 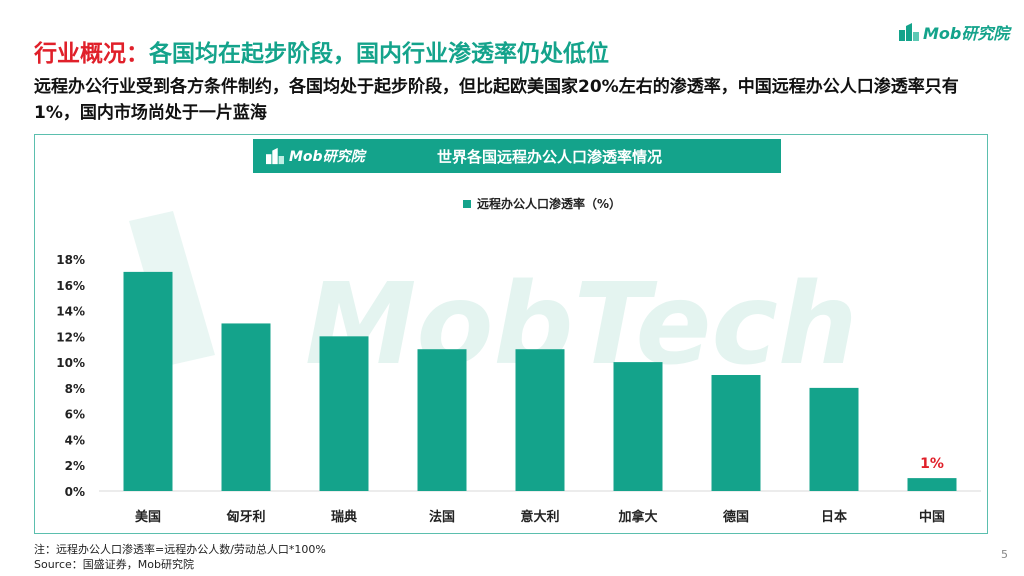 I want to click on x-tick-label: 日本, so click(x=834, y=517).